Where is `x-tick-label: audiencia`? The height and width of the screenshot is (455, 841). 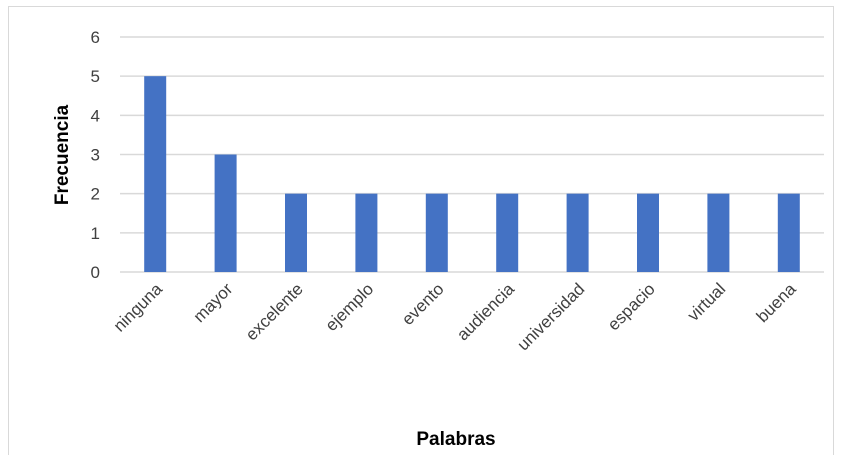
x-tick-label: audiencia is located at coordinates (485, 311).